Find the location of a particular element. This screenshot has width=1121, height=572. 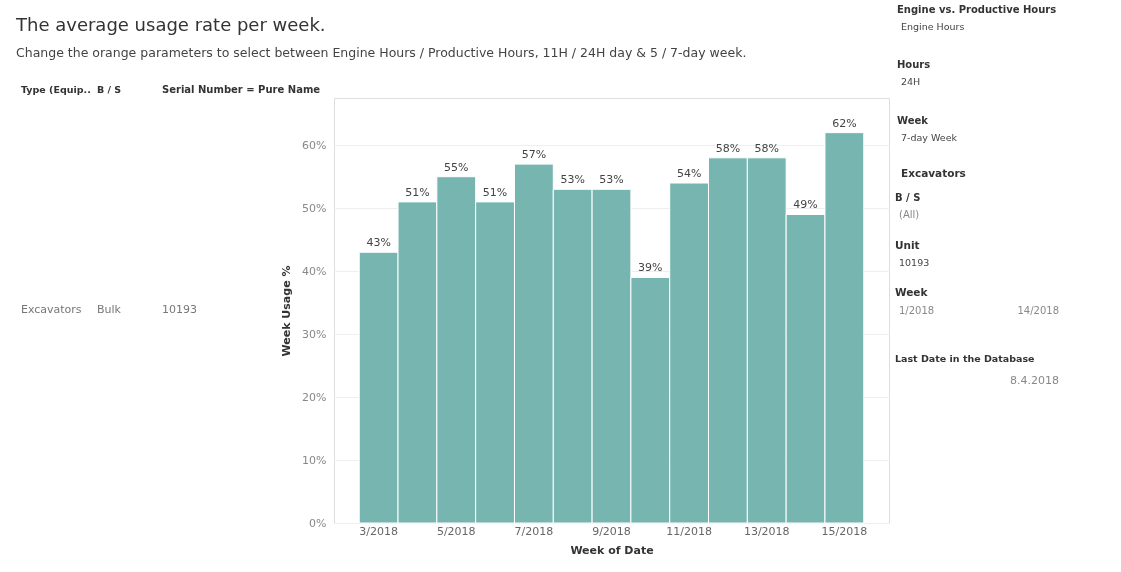

text: Engine Hours is located at coordinates (933, 26).